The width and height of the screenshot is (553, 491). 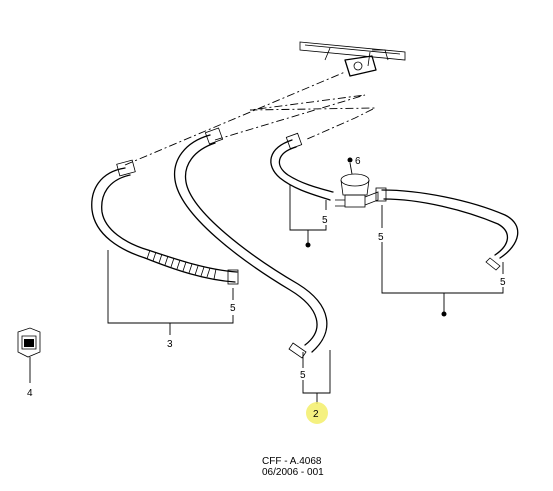 I want to click on hose-right, so click(x=447, y=229).